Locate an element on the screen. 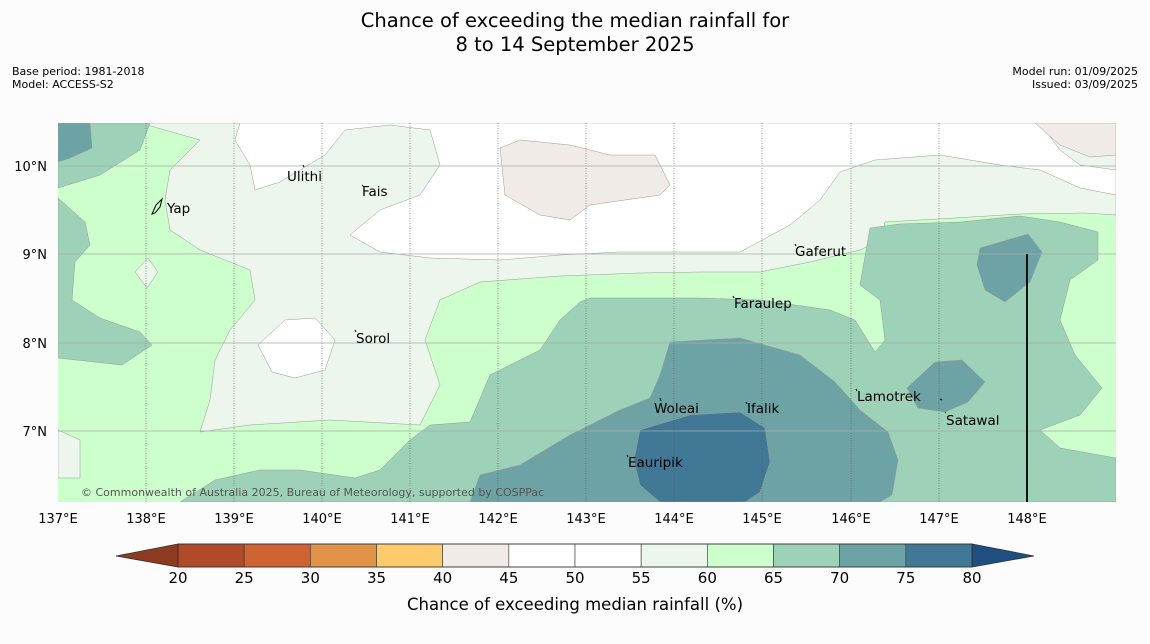 This screenshot has width=1150, height=644. band-45-50-north is located at coordinates (585, 180).